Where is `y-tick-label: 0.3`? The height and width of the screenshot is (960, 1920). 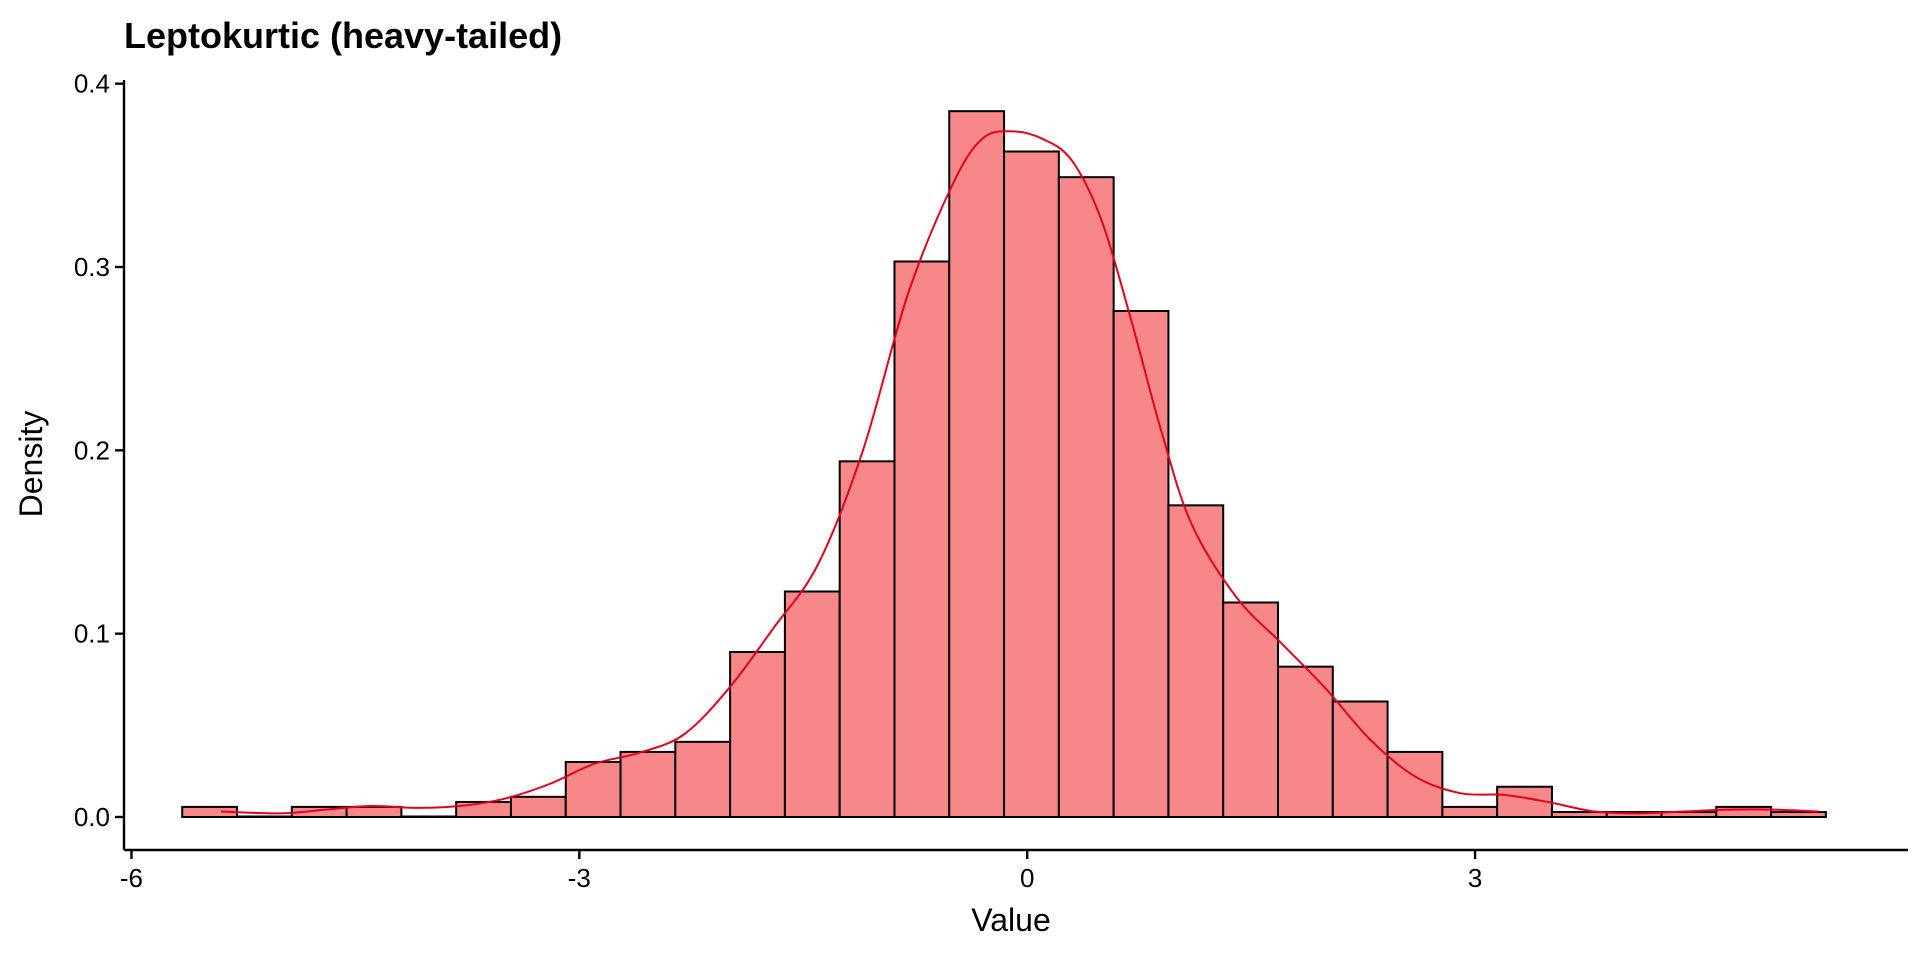
y-tick-label: 0.3 is located at coordinates (92, 267).